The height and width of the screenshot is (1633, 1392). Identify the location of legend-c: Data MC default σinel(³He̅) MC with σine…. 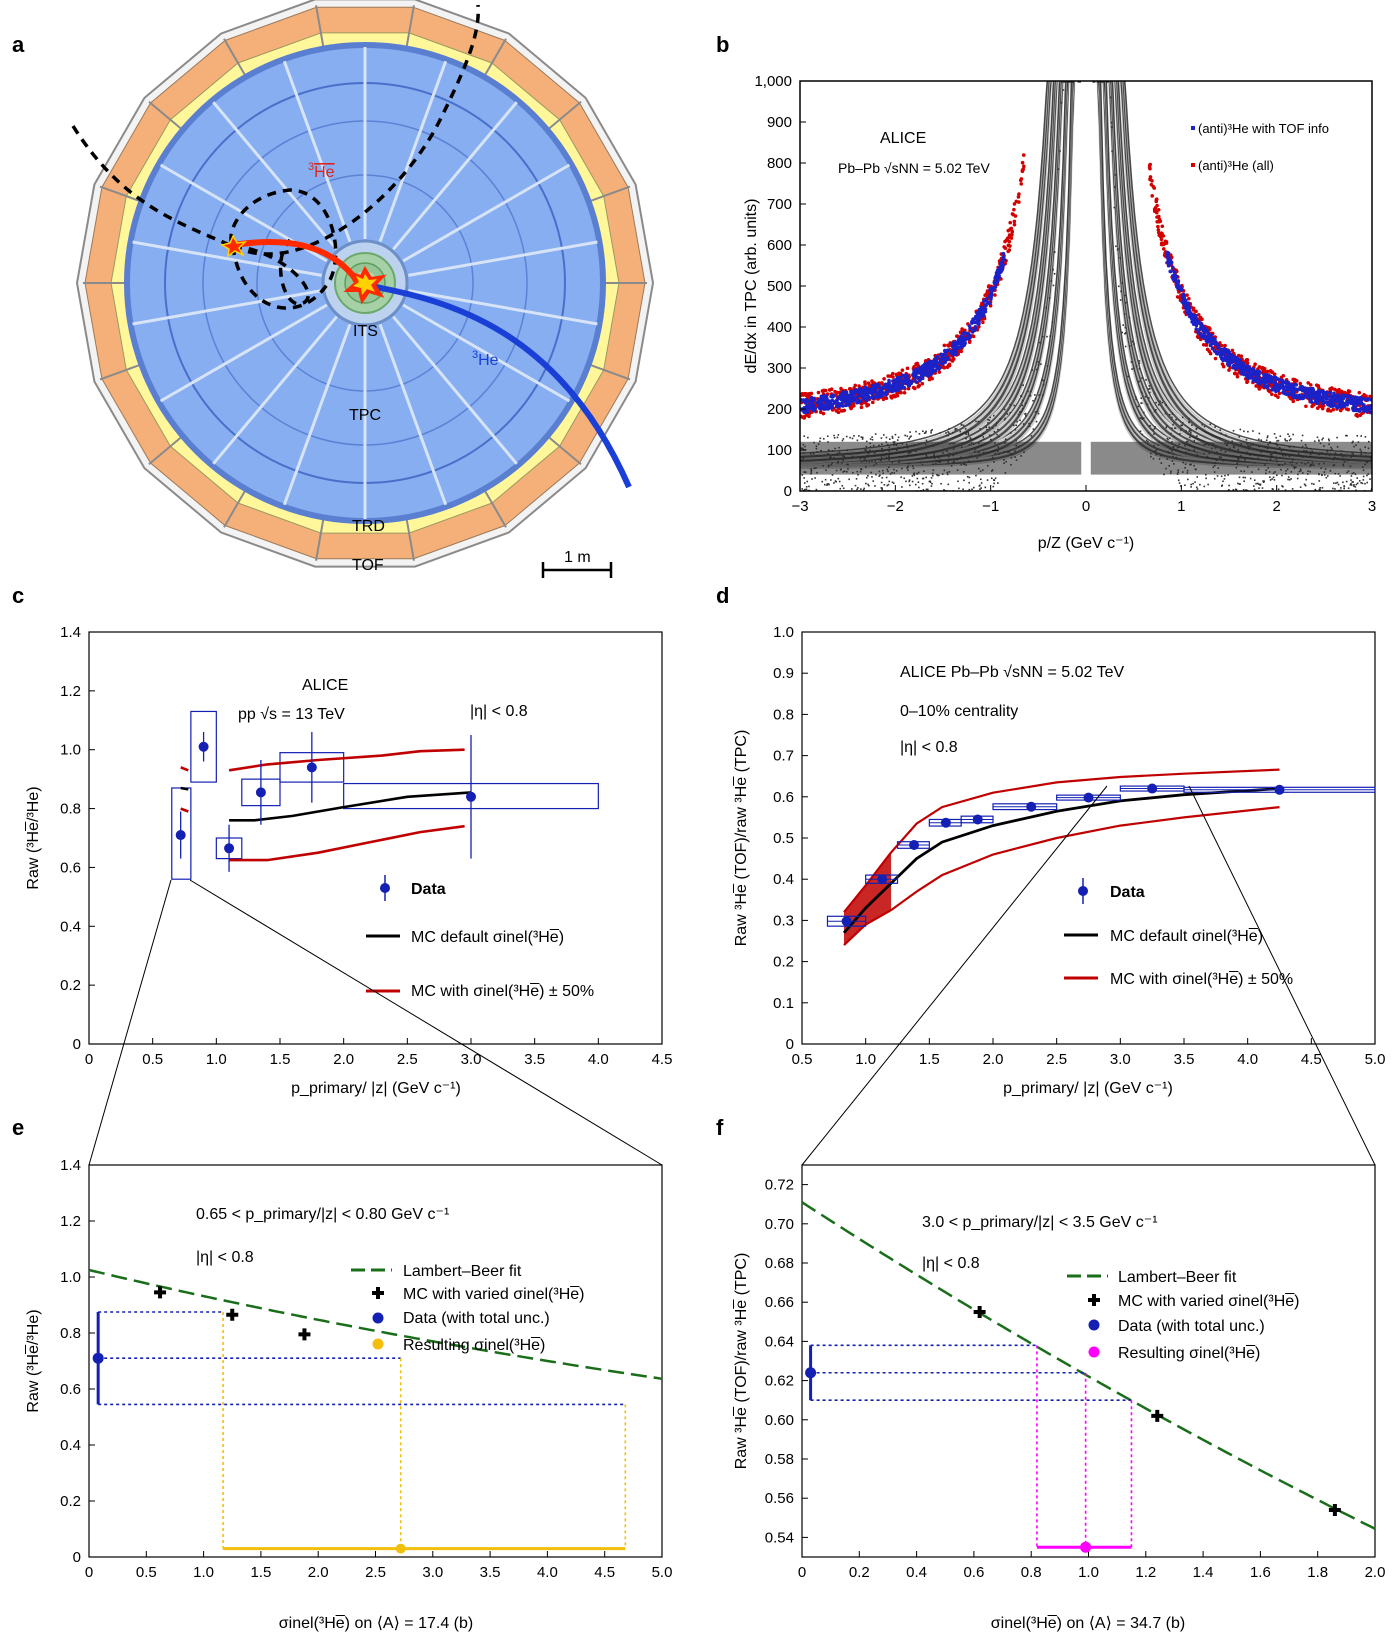
(480, 937).